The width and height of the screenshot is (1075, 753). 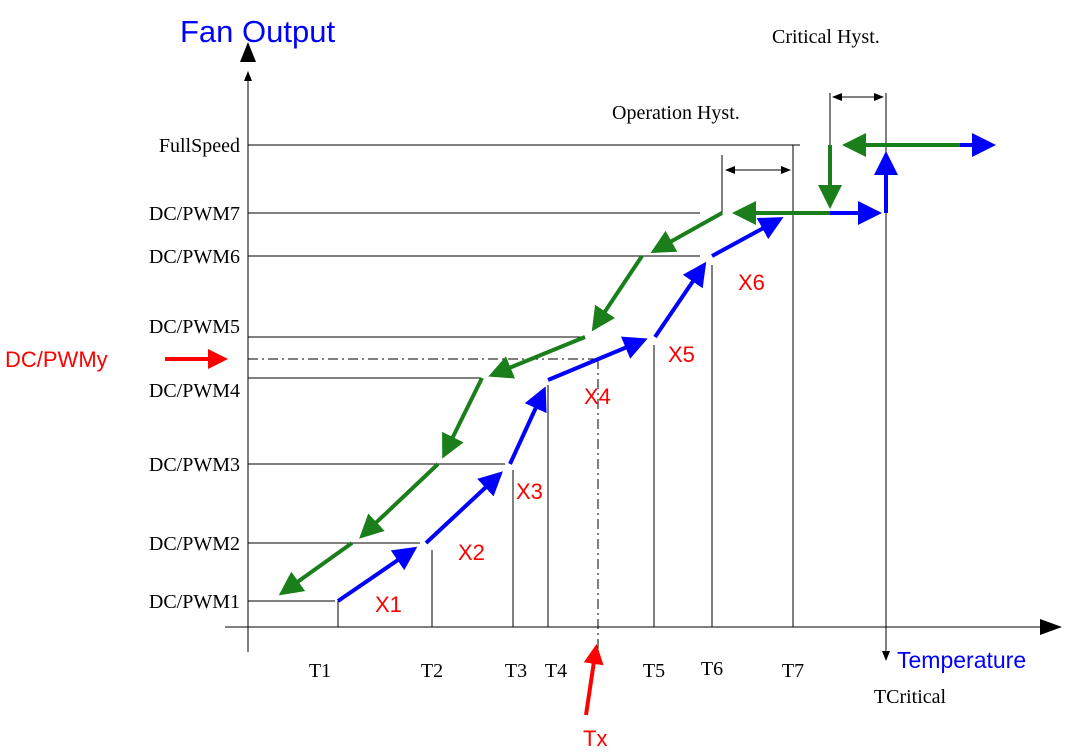 What do you see at coordinates (595, 738) in the screenshot?
I see `x-marker-label: Tx` at bounding box center [595, 738].